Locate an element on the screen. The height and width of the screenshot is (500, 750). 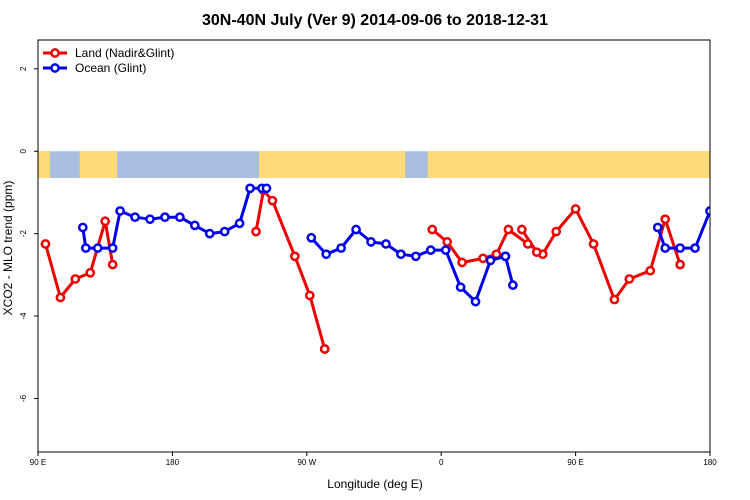
x-tick-label-4: 90 E is located at coordinates (575, 462).